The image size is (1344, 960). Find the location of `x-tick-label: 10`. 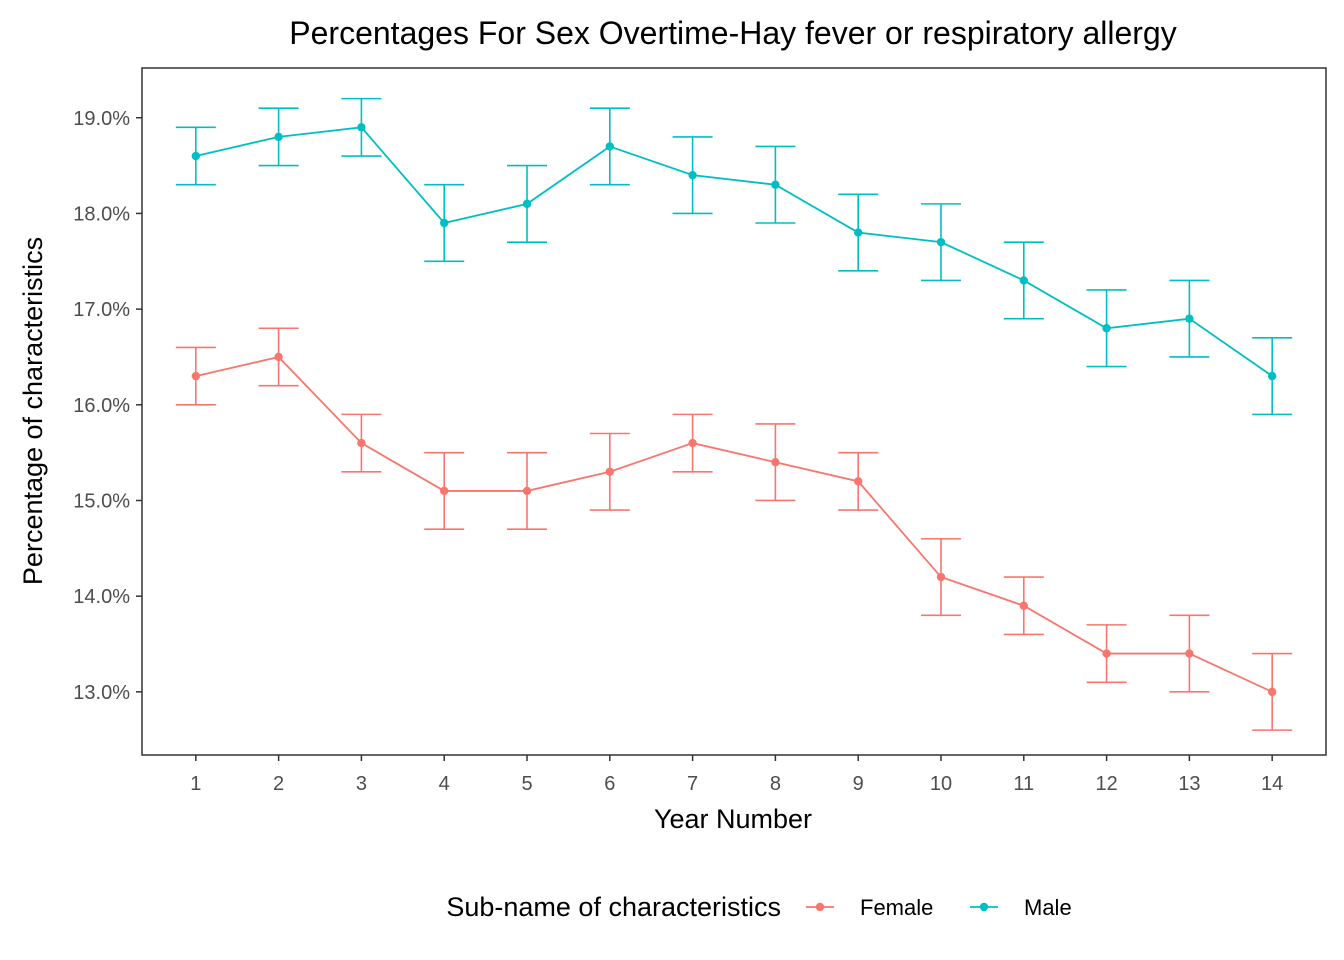

x-tick-label: 10 is located at coordinates (941, 784).